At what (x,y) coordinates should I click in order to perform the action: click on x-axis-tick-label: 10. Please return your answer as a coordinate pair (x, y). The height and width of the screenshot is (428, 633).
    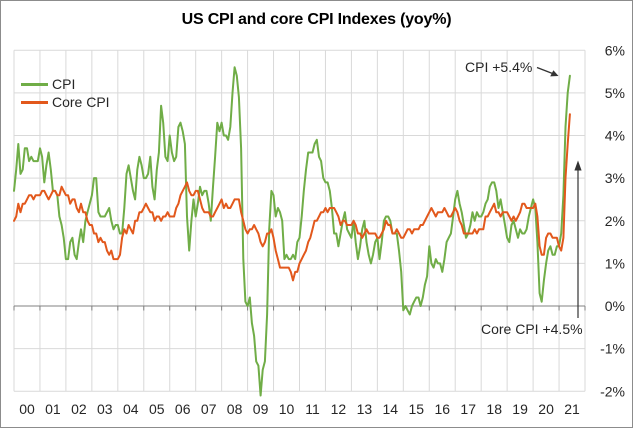
    Looking at the image, I should click on (287, 409).